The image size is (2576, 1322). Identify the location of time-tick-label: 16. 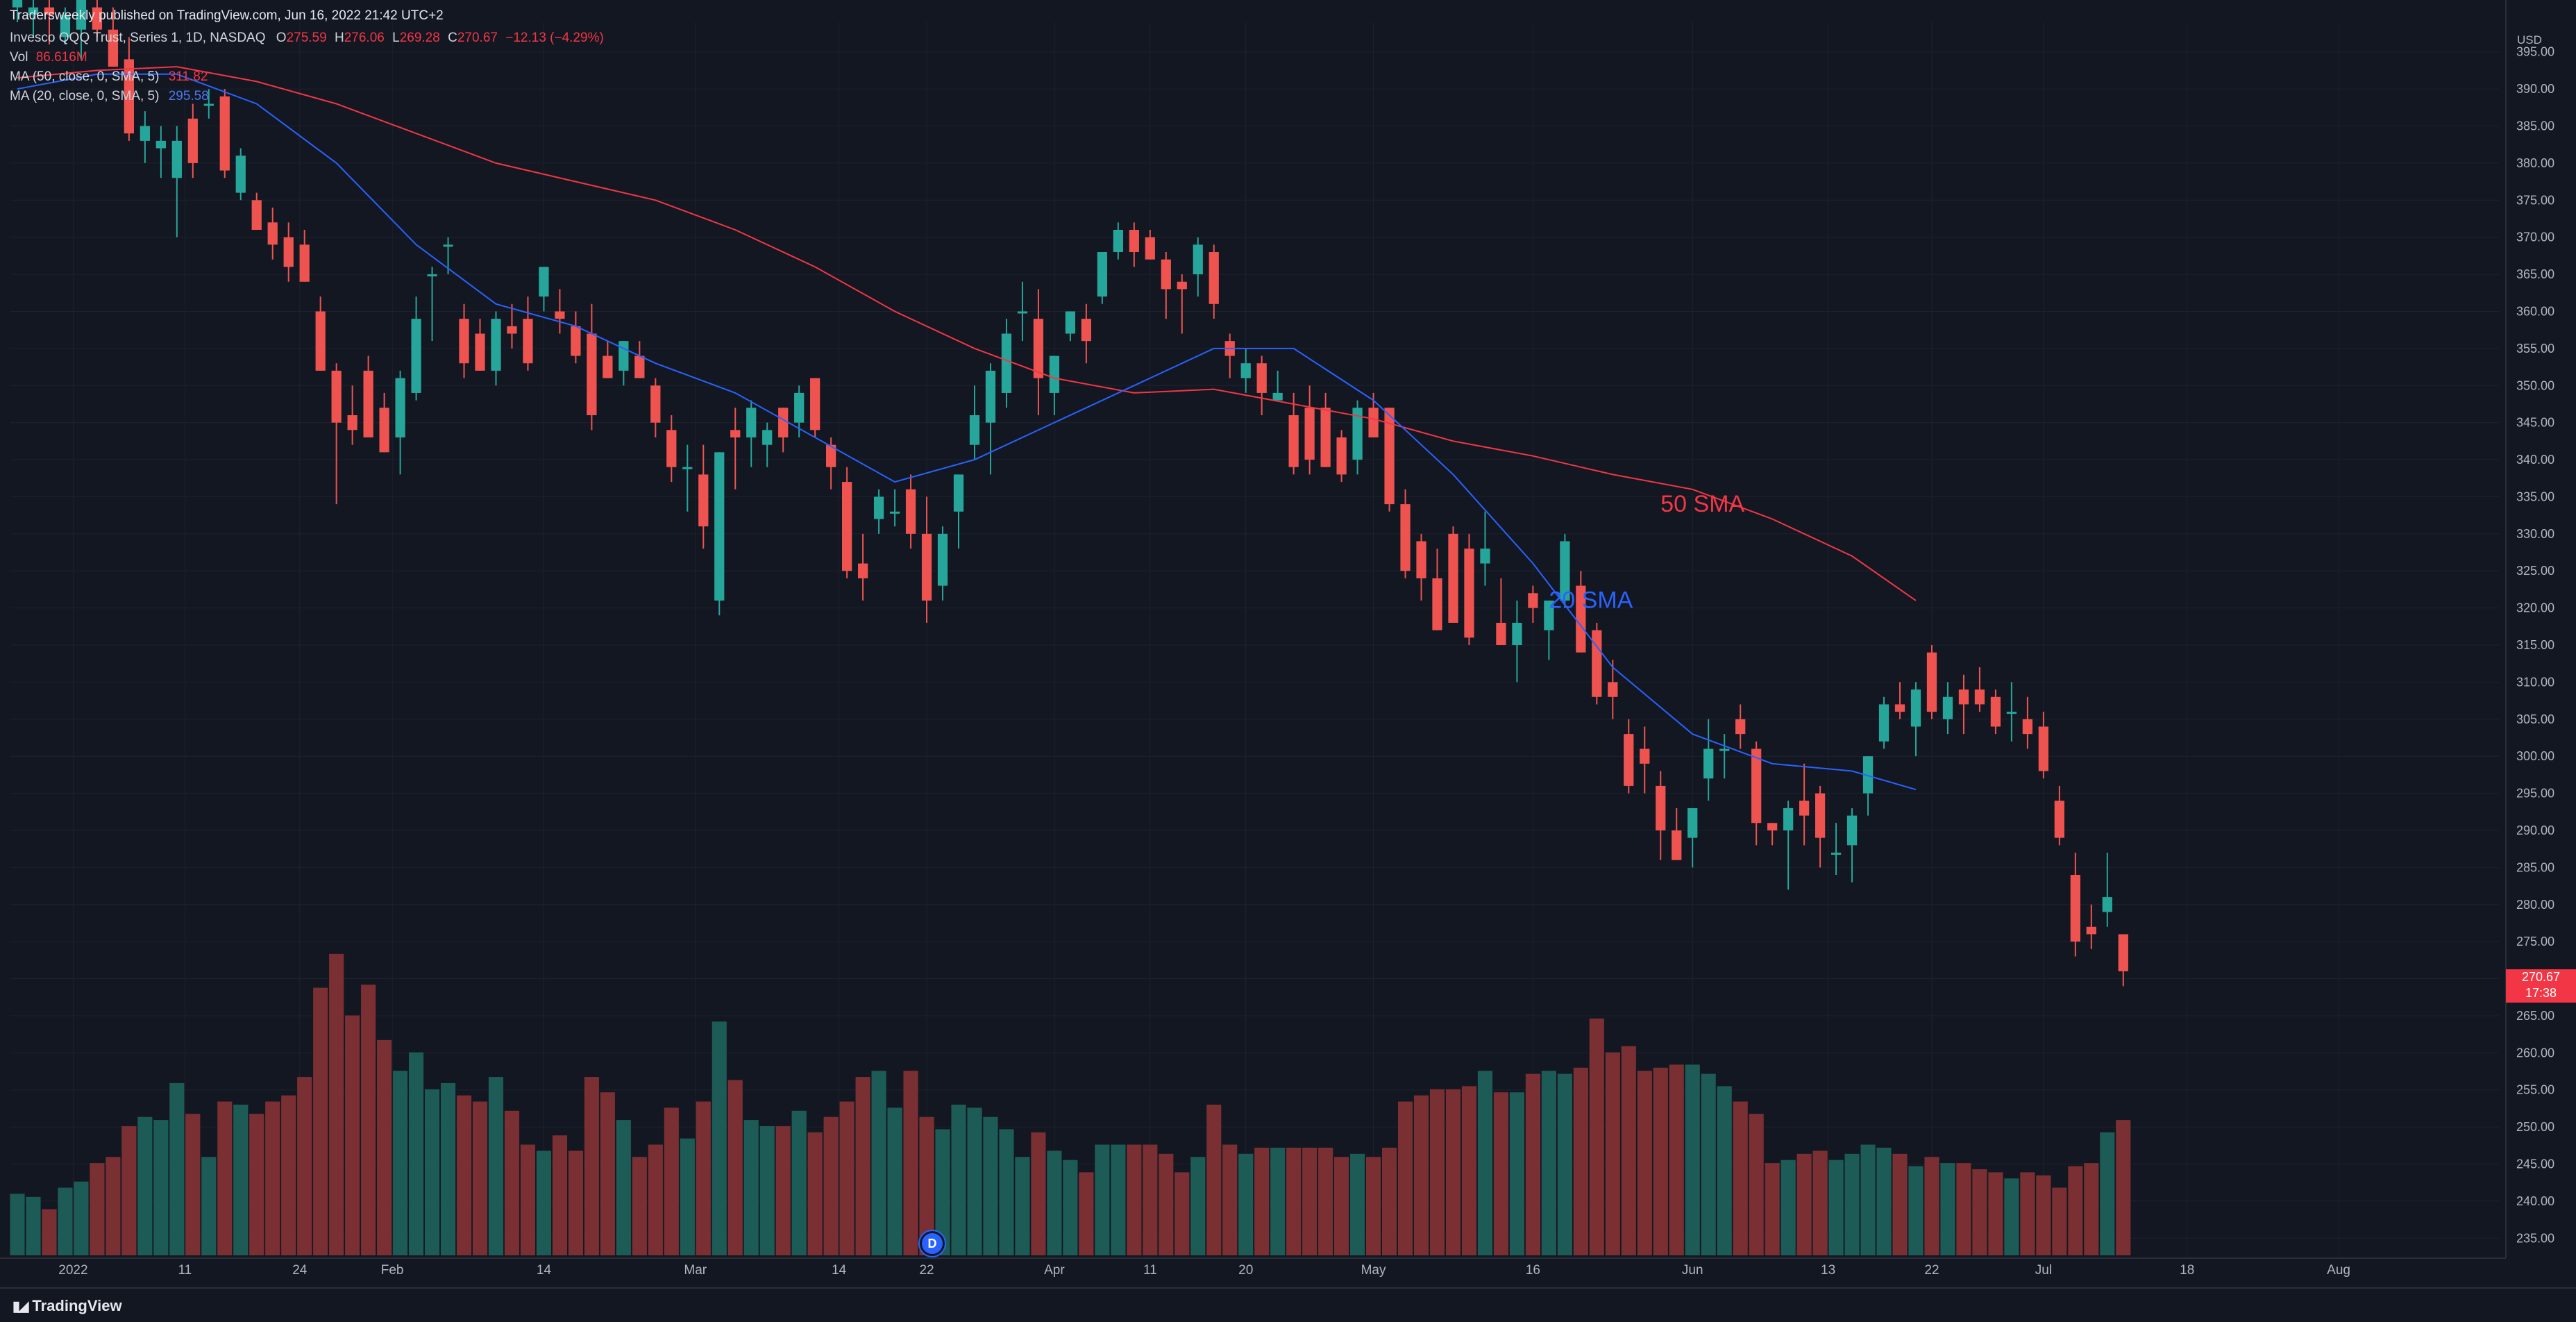
(1533, 1270).